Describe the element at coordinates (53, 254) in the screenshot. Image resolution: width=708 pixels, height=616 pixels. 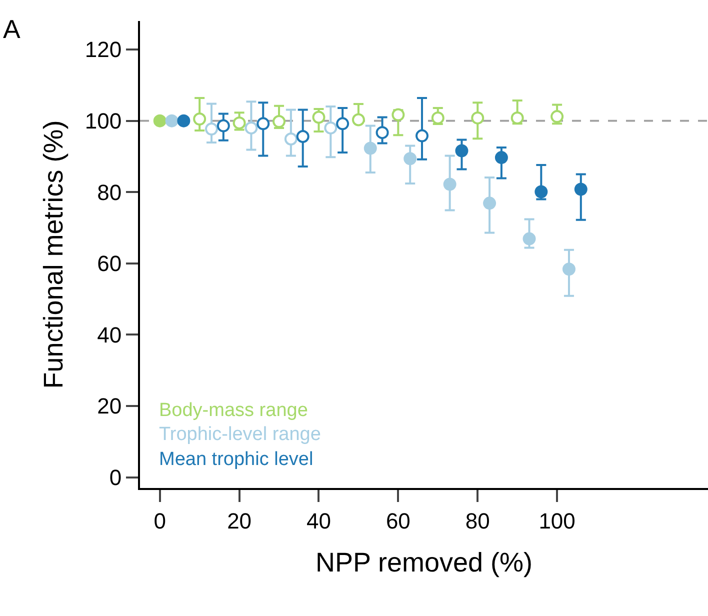
I see `y-axis-title: Functional metrics (%)` at that location.